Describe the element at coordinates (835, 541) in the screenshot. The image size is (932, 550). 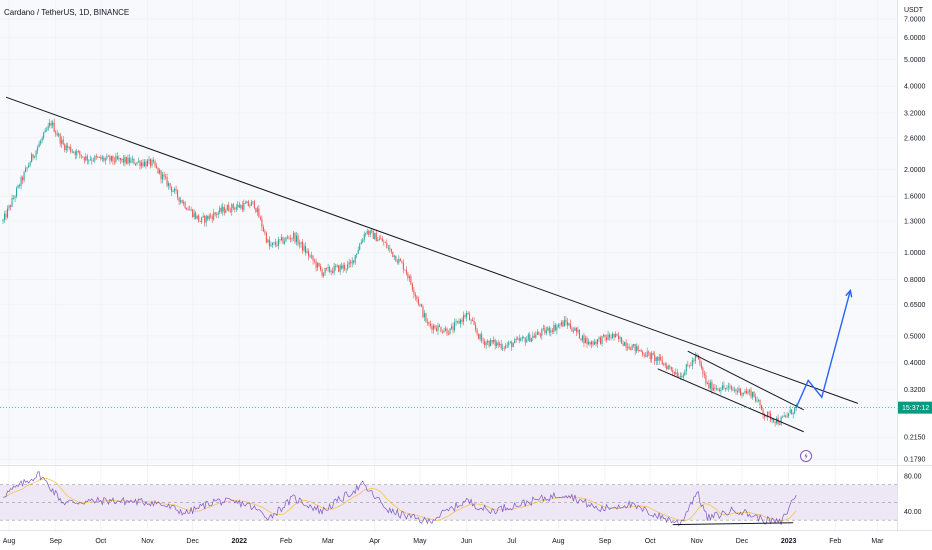
I see `time-tick-label: Feb` at that location.